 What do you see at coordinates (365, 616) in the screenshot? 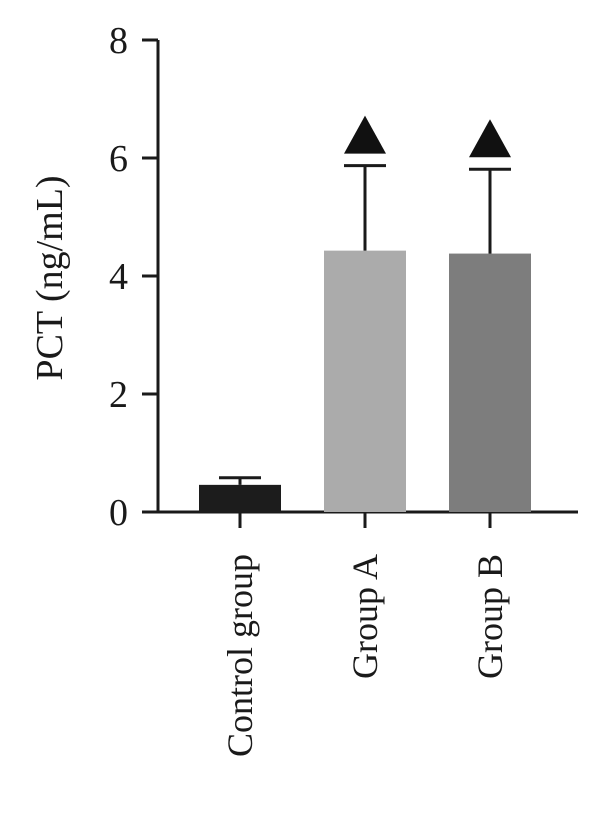
I see `x-tick-label: Group A` at bounding box center [365, 616].